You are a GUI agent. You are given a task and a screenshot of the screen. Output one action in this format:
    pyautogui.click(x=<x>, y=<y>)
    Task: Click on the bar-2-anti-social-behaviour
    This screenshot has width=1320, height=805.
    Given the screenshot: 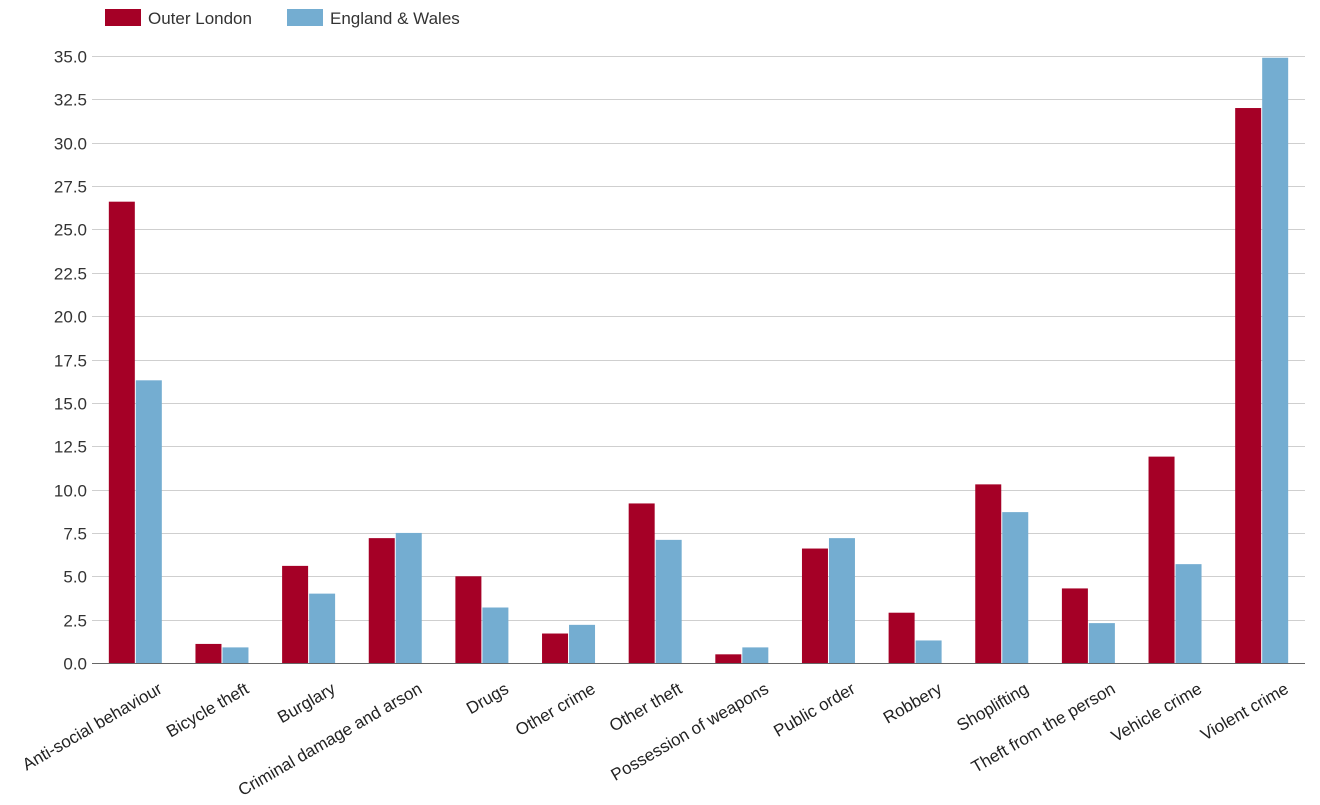 What is the action you would take?
    pyautogui.click(x=148, y=521)
    